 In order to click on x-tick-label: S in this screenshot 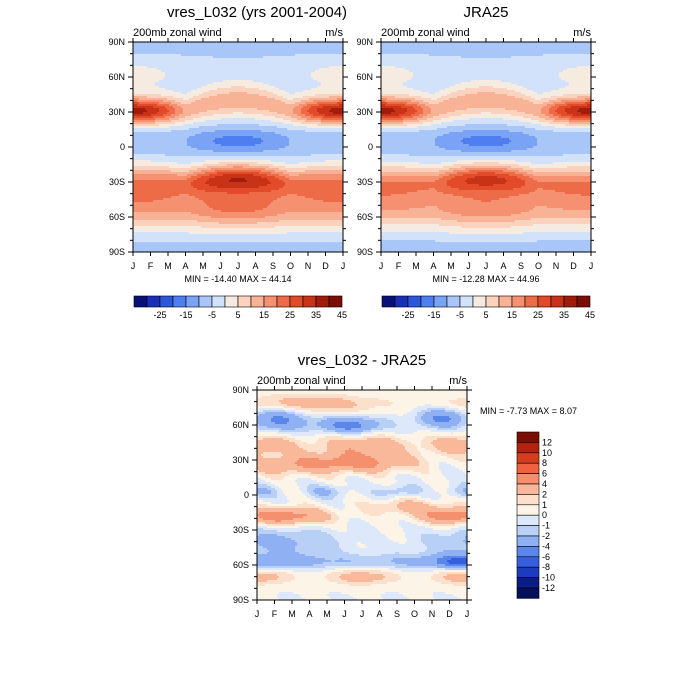, I will do `click(521, 266)`.